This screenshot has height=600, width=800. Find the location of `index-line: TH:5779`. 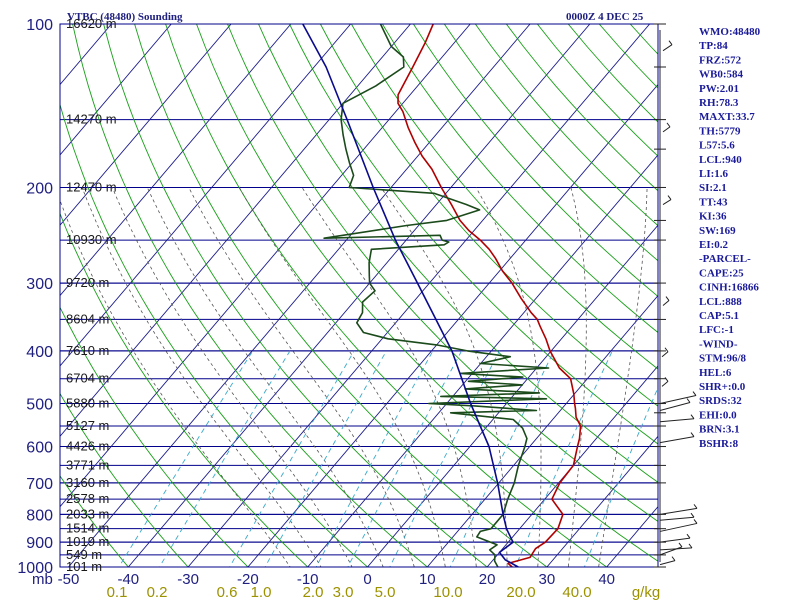

index-line: TH:5779 is located at coordinates (720, 131).